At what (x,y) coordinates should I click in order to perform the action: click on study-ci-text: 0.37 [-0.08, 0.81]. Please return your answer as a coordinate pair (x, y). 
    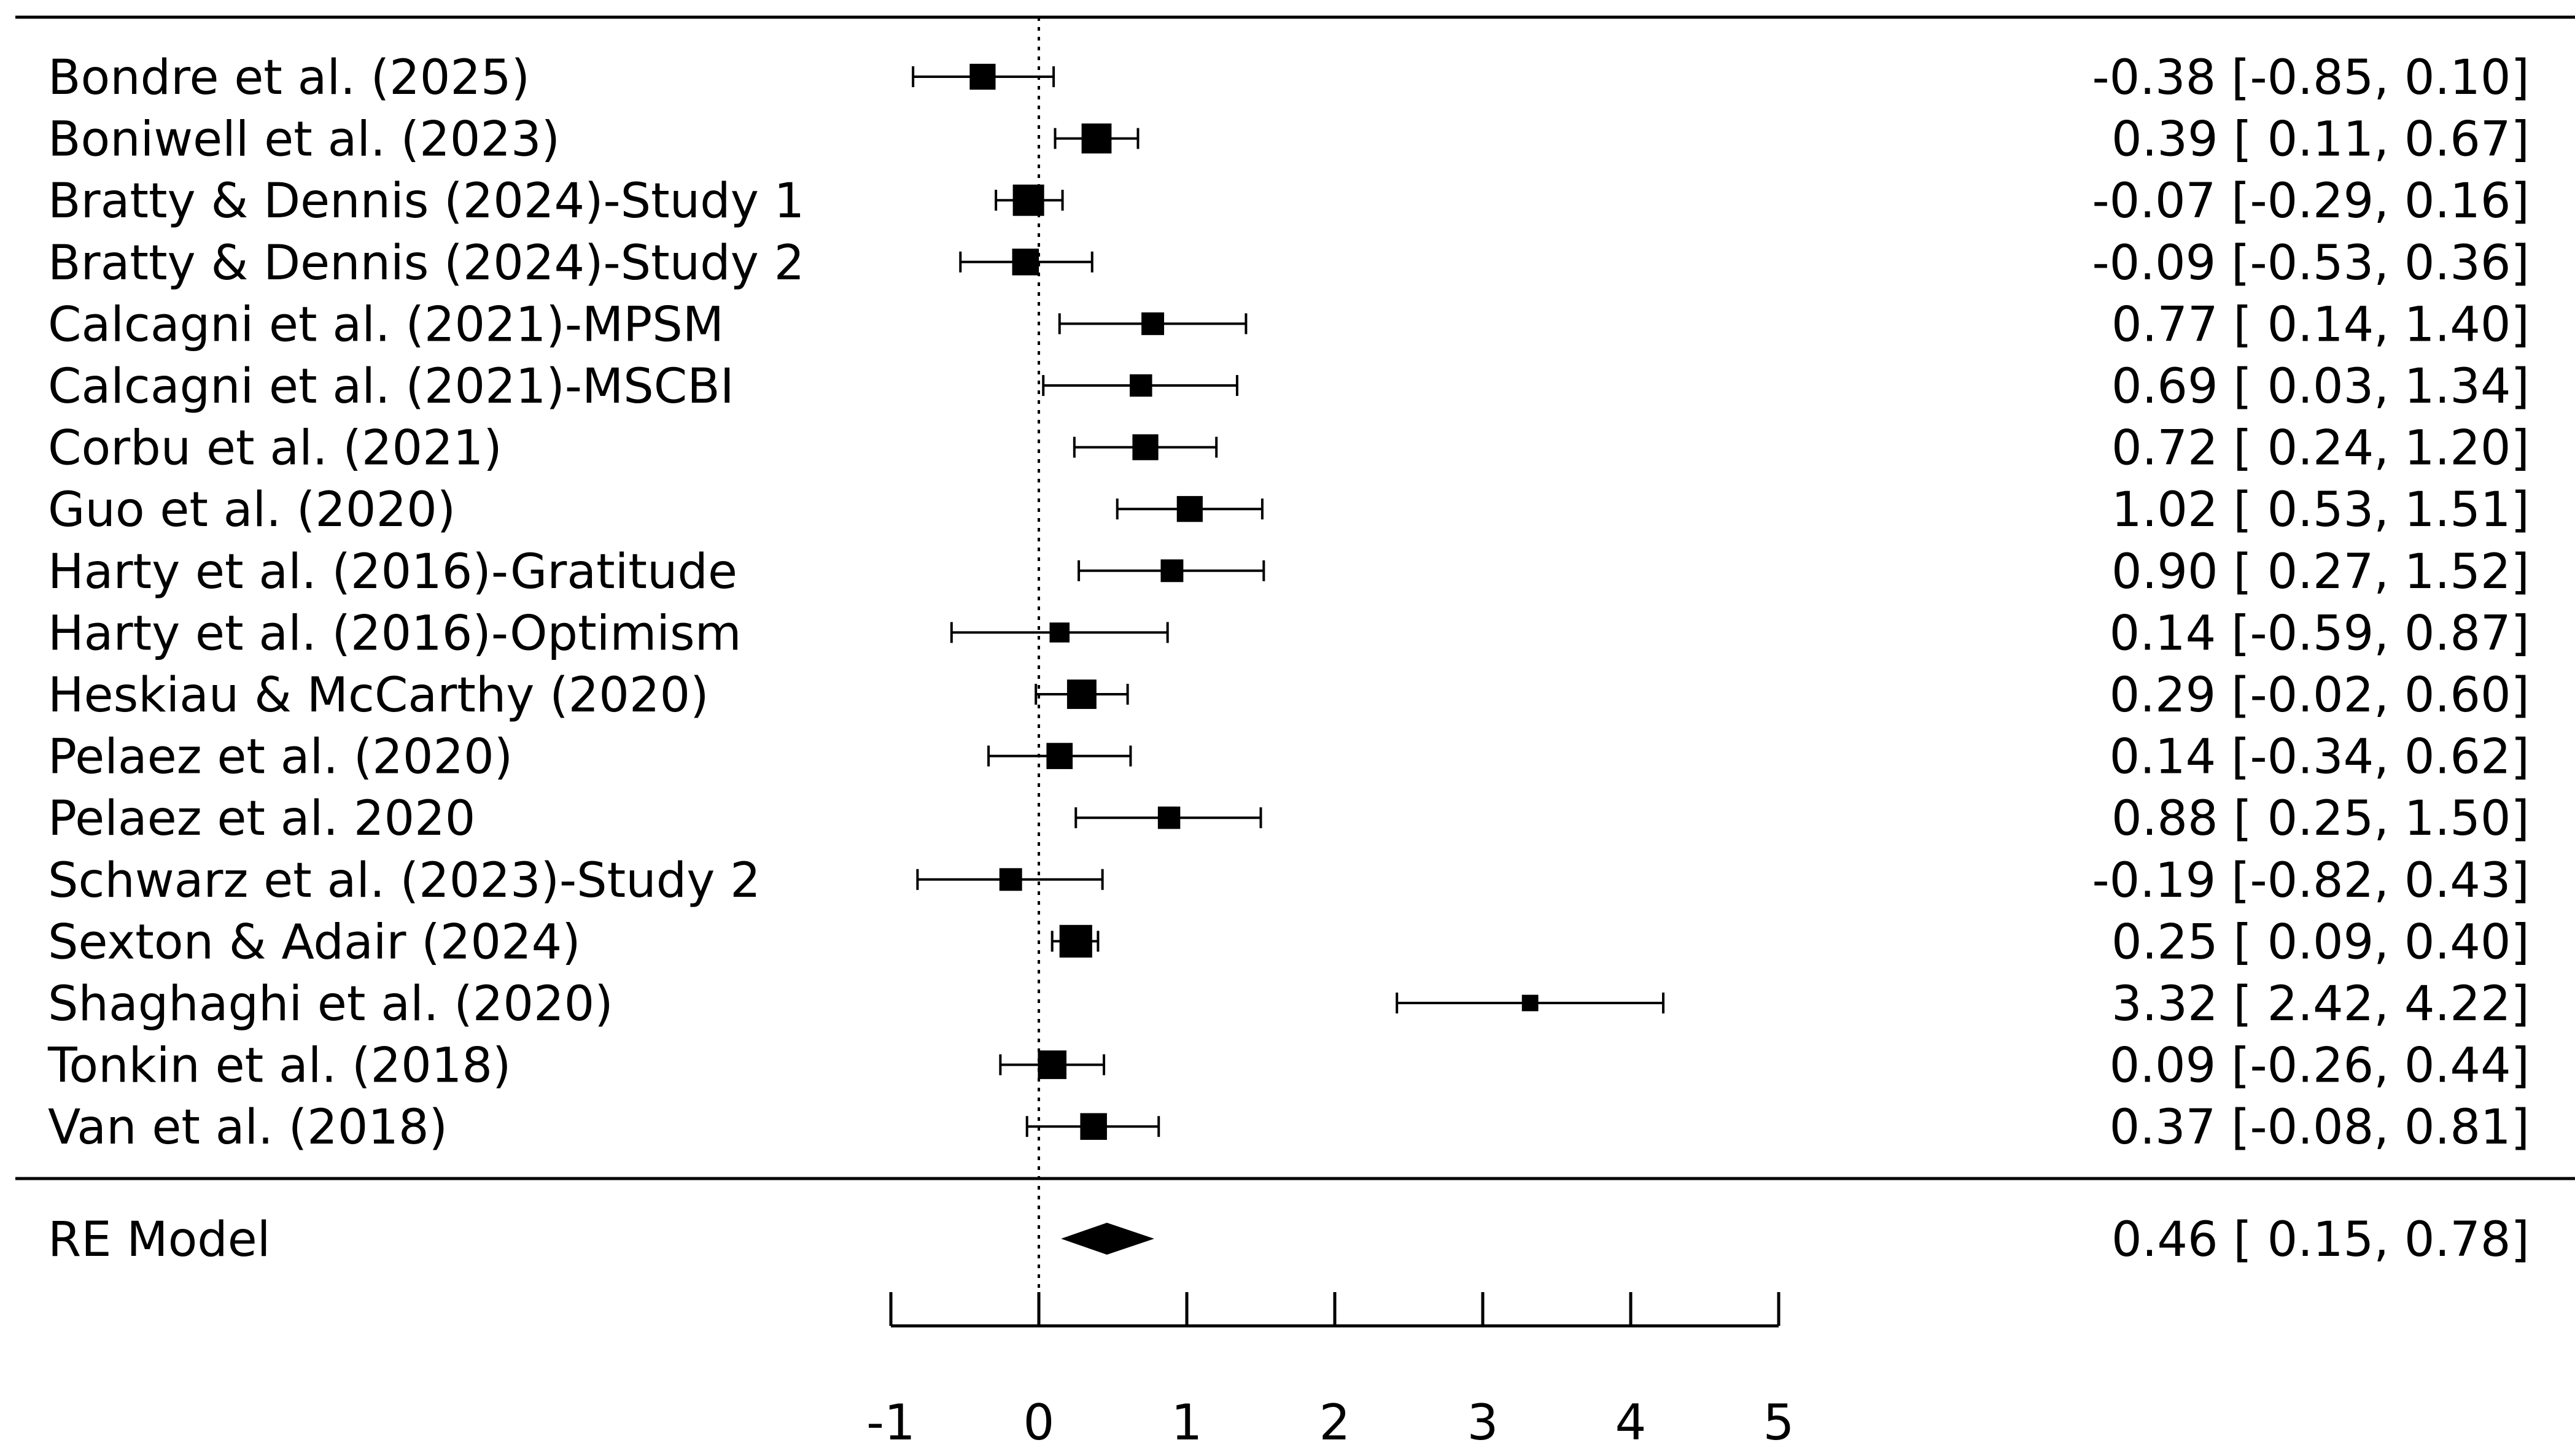
    Looking at the image, I should click on (2320, 1127).